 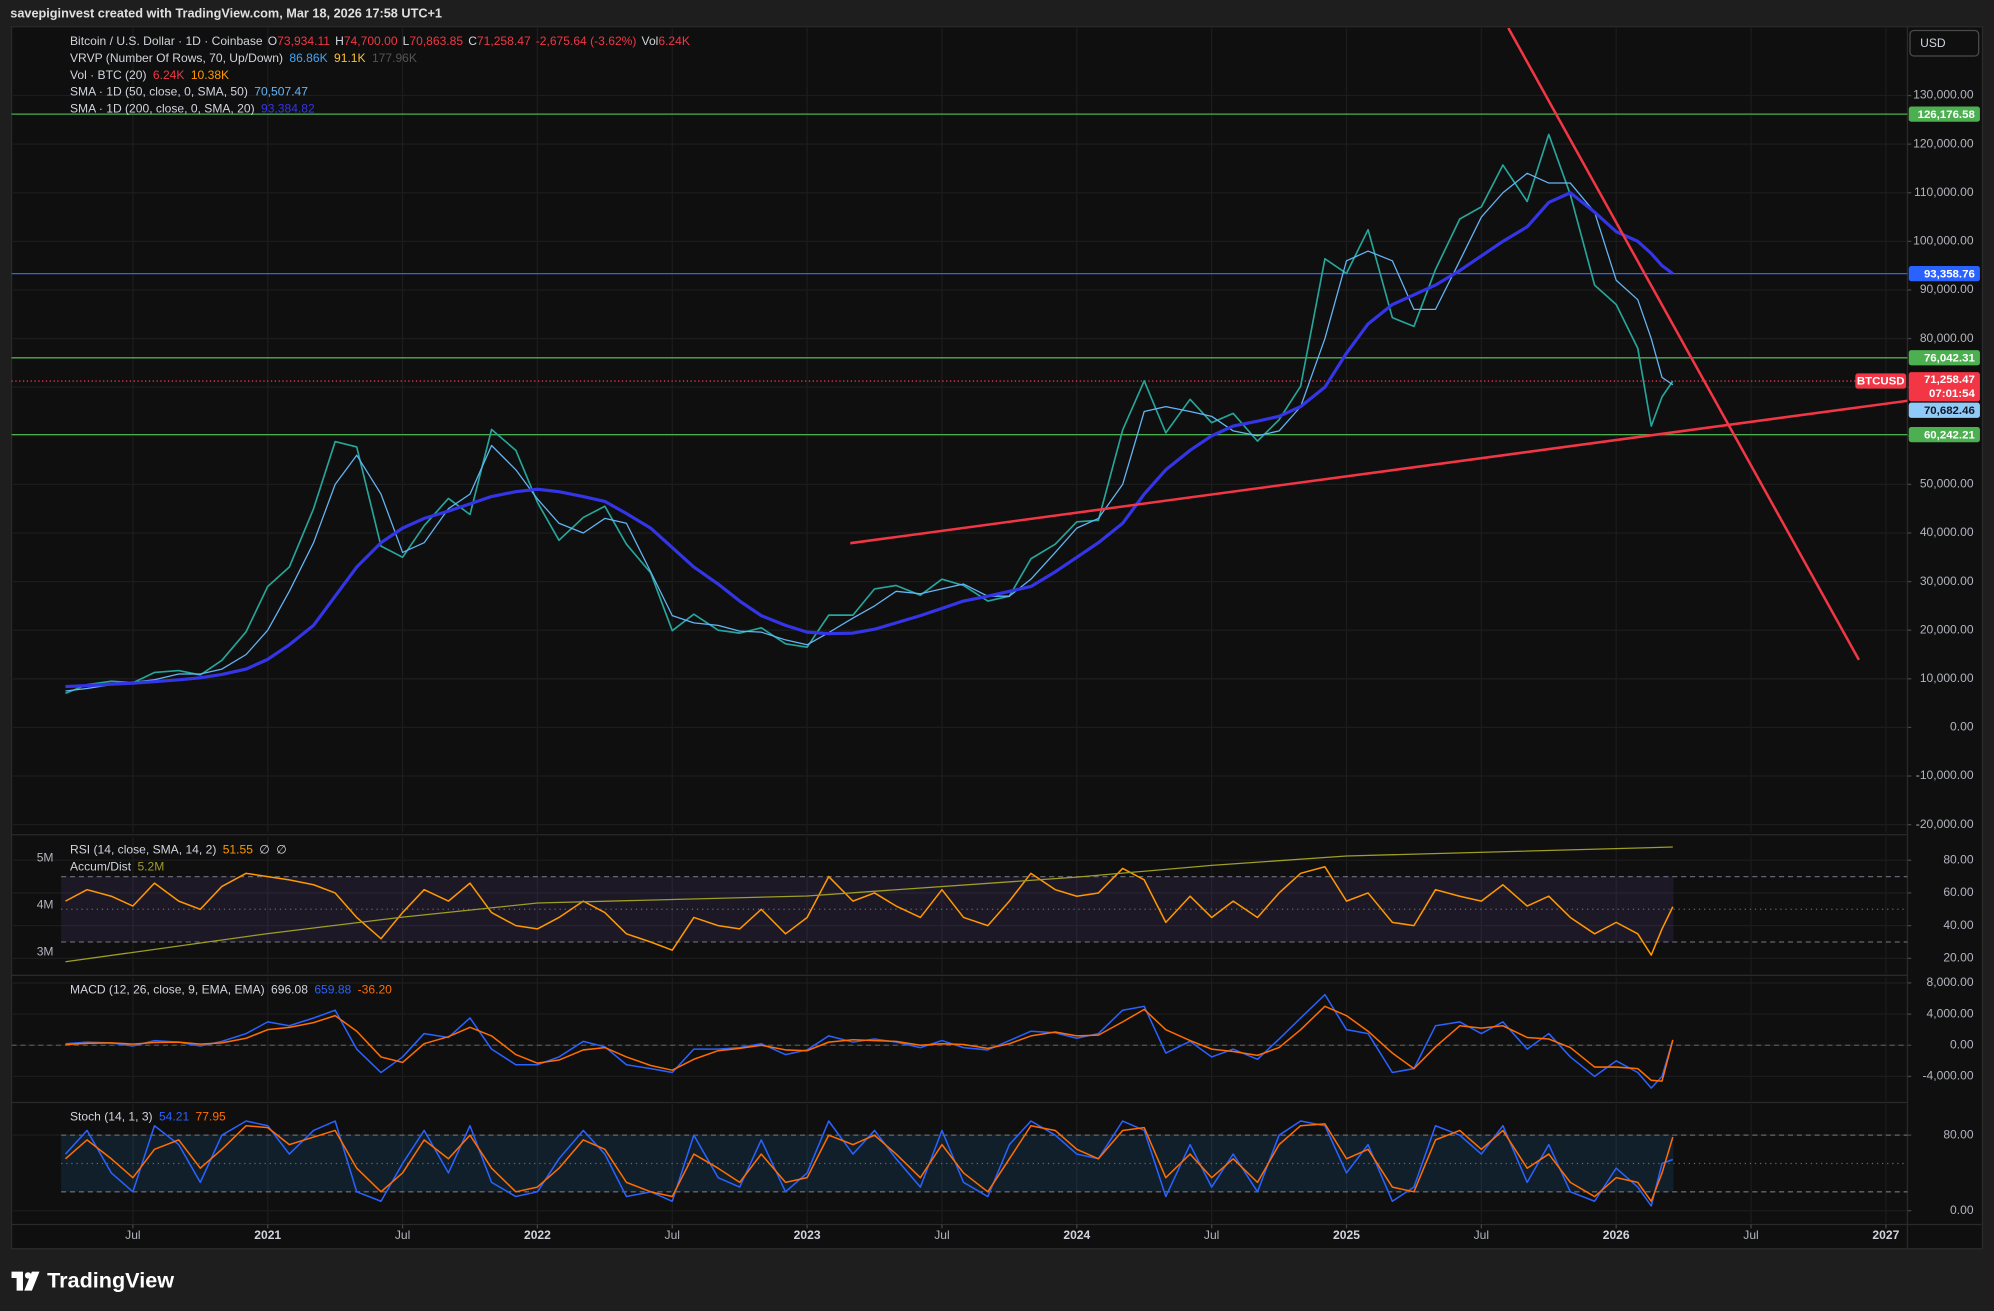 I want to click on y-tick-label: 20.00, so click(x=1958, y=958).